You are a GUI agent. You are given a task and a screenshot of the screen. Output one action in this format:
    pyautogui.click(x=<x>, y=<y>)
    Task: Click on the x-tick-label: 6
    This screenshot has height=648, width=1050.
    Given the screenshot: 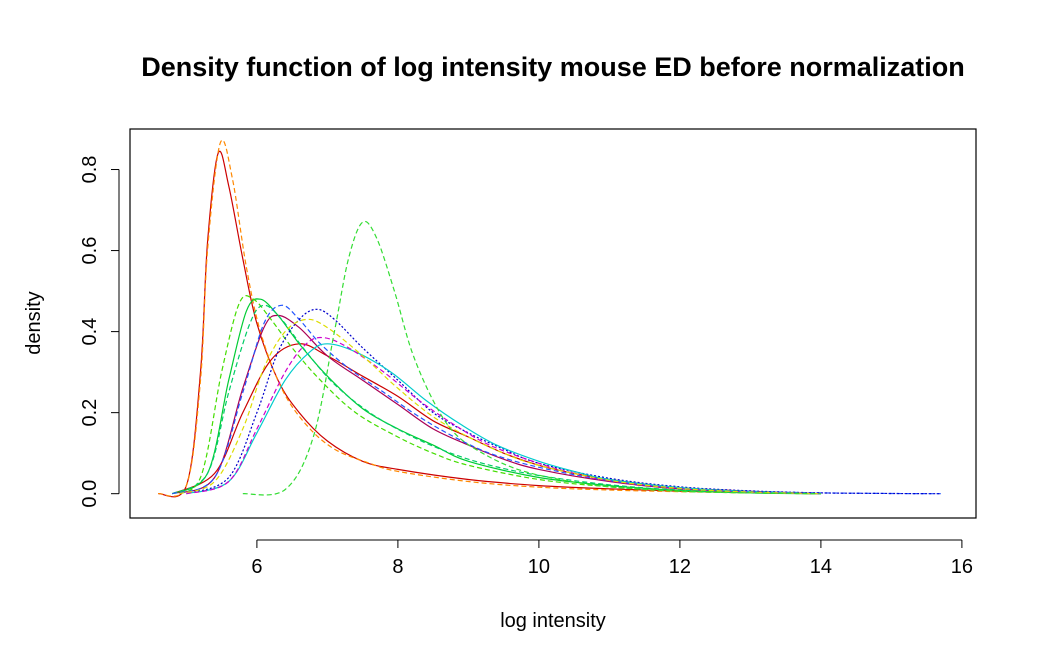 What is the action you would take?
    pyautogui.click(x=256, y=567)
    